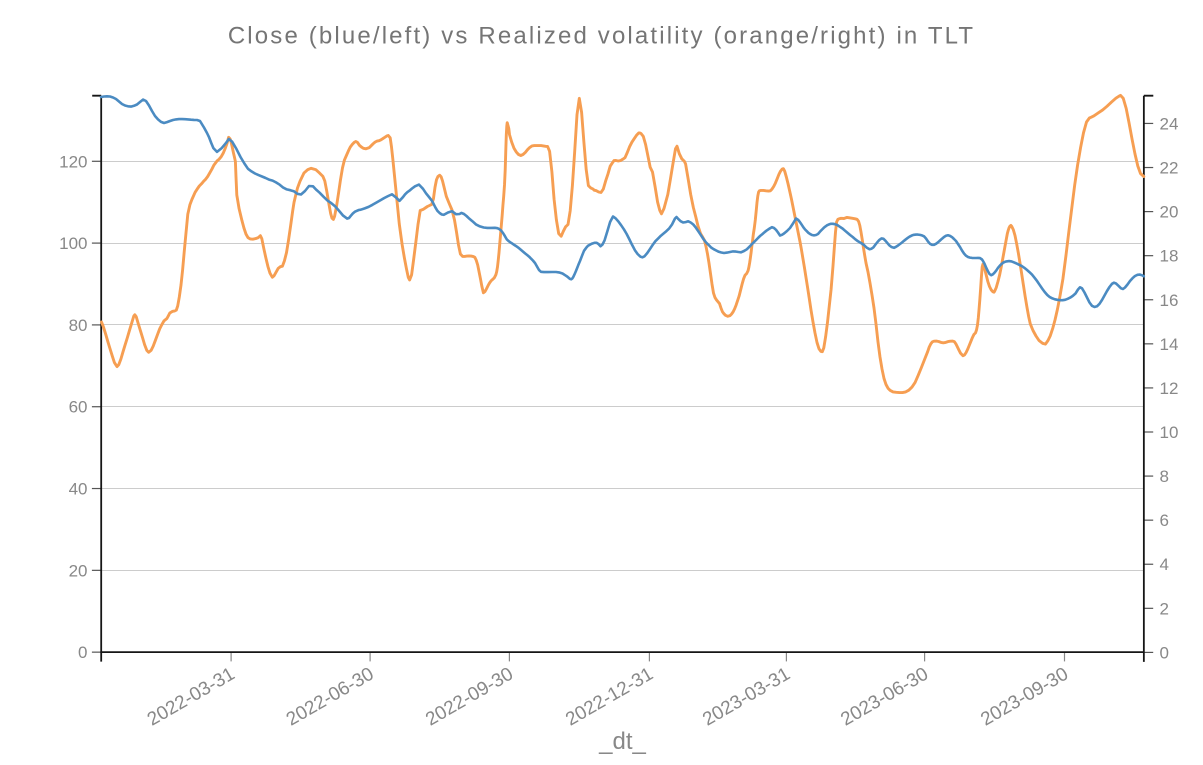  Describe the element at coordinates (73, 243) in the screenshot. I see `svg-text: 100` at that location.